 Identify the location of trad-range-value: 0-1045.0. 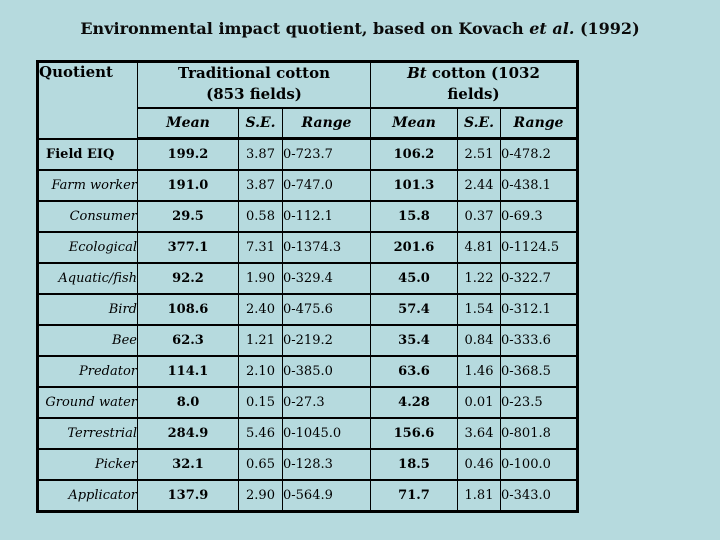
(326, 433).